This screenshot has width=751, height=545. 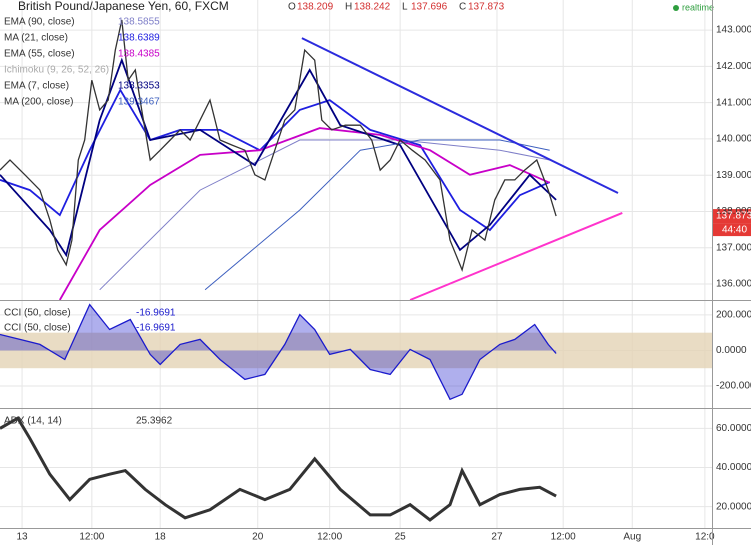 I want to click on legend-hidden-study: Ichimoku (9, 26, 52, 26), so click(x=56, y=70).